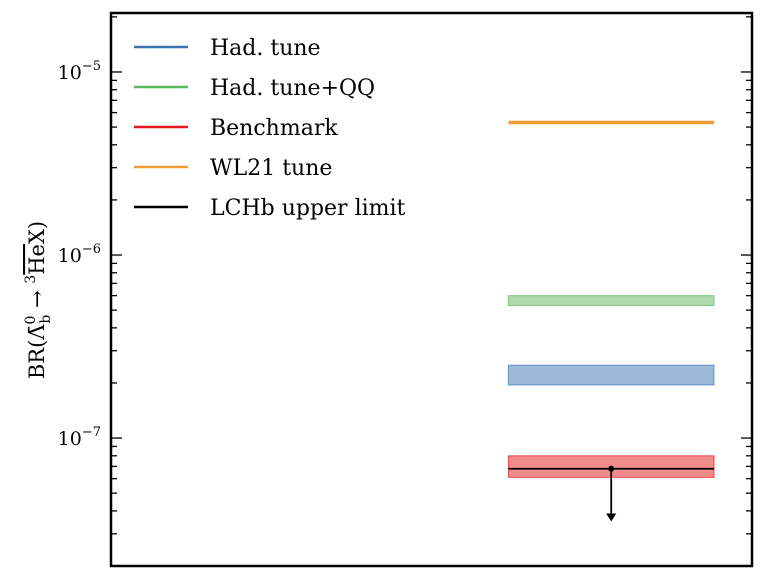 The image size is (773, 580). I want to click on band-had-tune-qq, so click(611, 300).